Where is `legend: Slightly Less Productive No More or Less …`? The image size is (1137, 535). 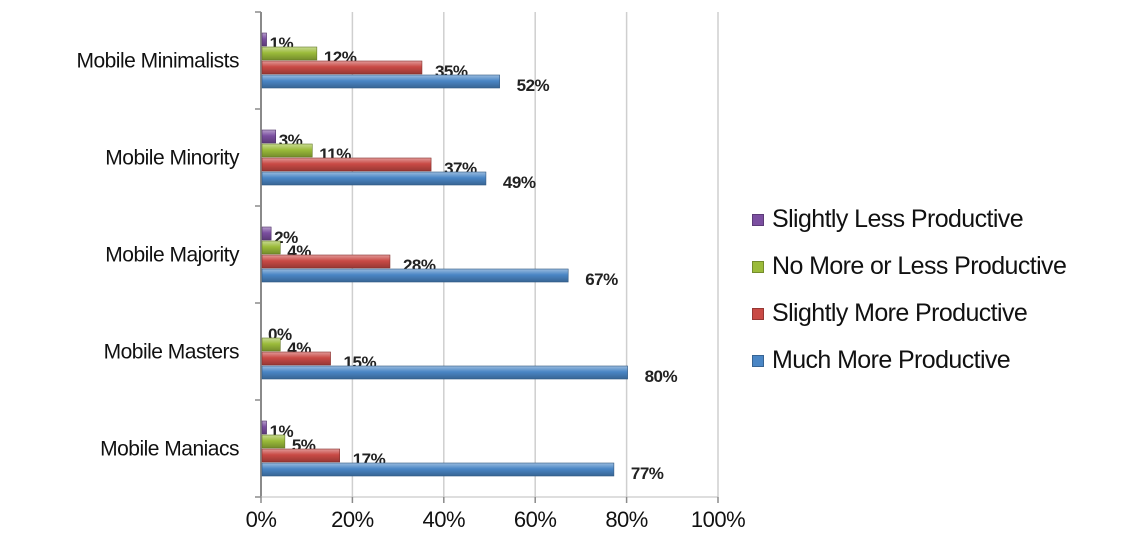
legend: Slightly Less Productive No More or Less … is located at coordinates (909, 290).